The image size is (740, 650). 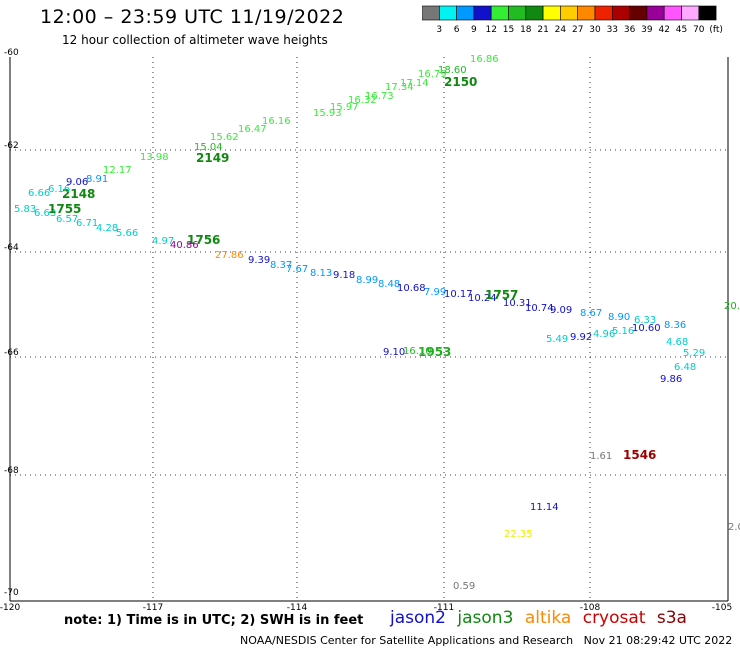 What do you see at coordinates (734, 527) in the screenshot?
I see `wave-height-label: 2.0` at bounding box center [734, 527].